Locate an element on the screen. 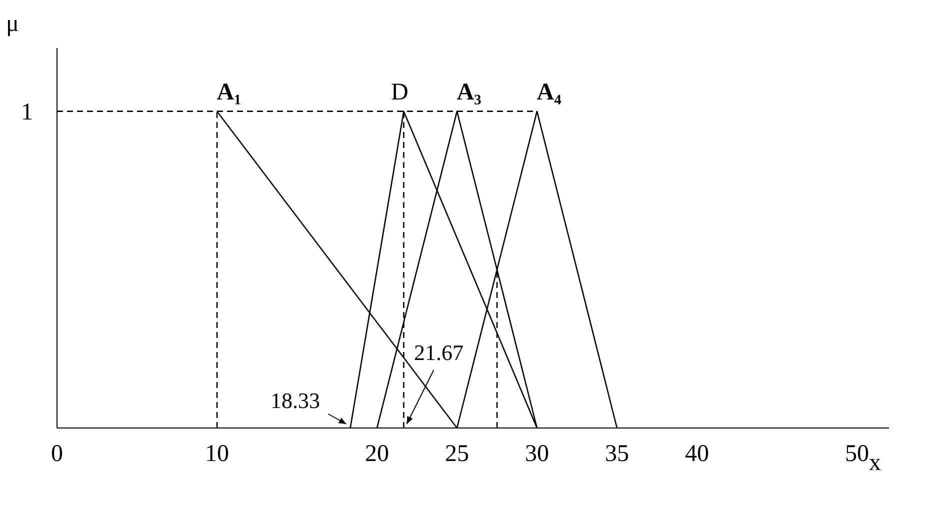 The width and height of the screenshot is (947, 506). x-tick-label: 50 is located at coordinates (857, 454).